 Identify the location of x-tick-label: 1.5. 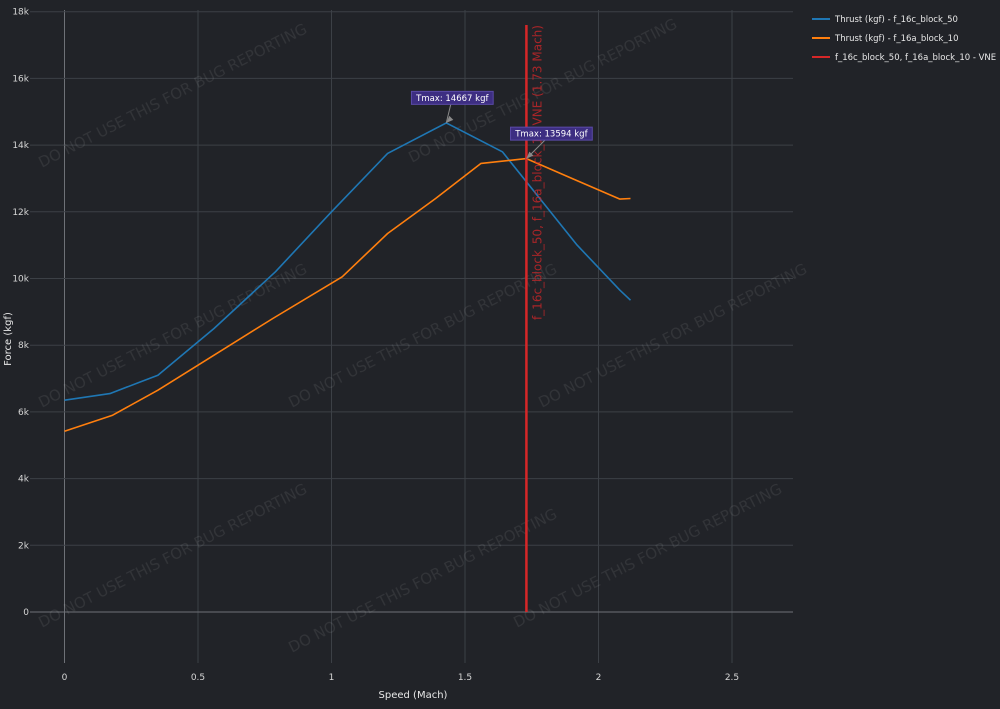
(465, 678).